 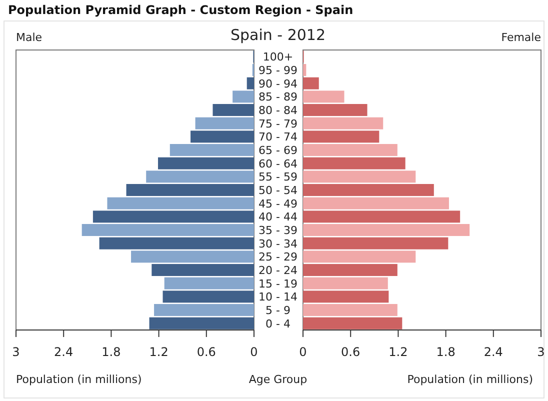 I want to click on y-tick-label: 35 - 39, so click(x=278, y=230).